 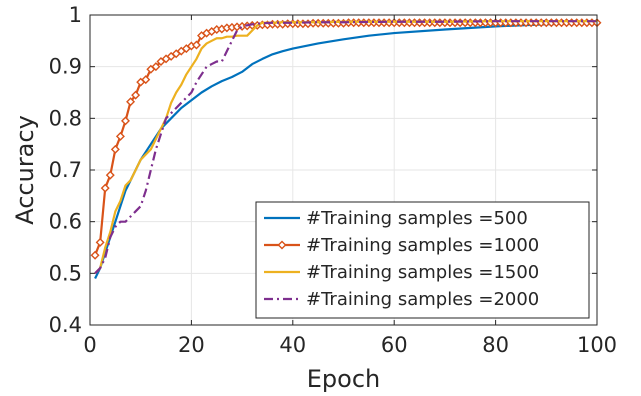 I want to click on y-tick-label: 0.4, so click(x=65, y=325).